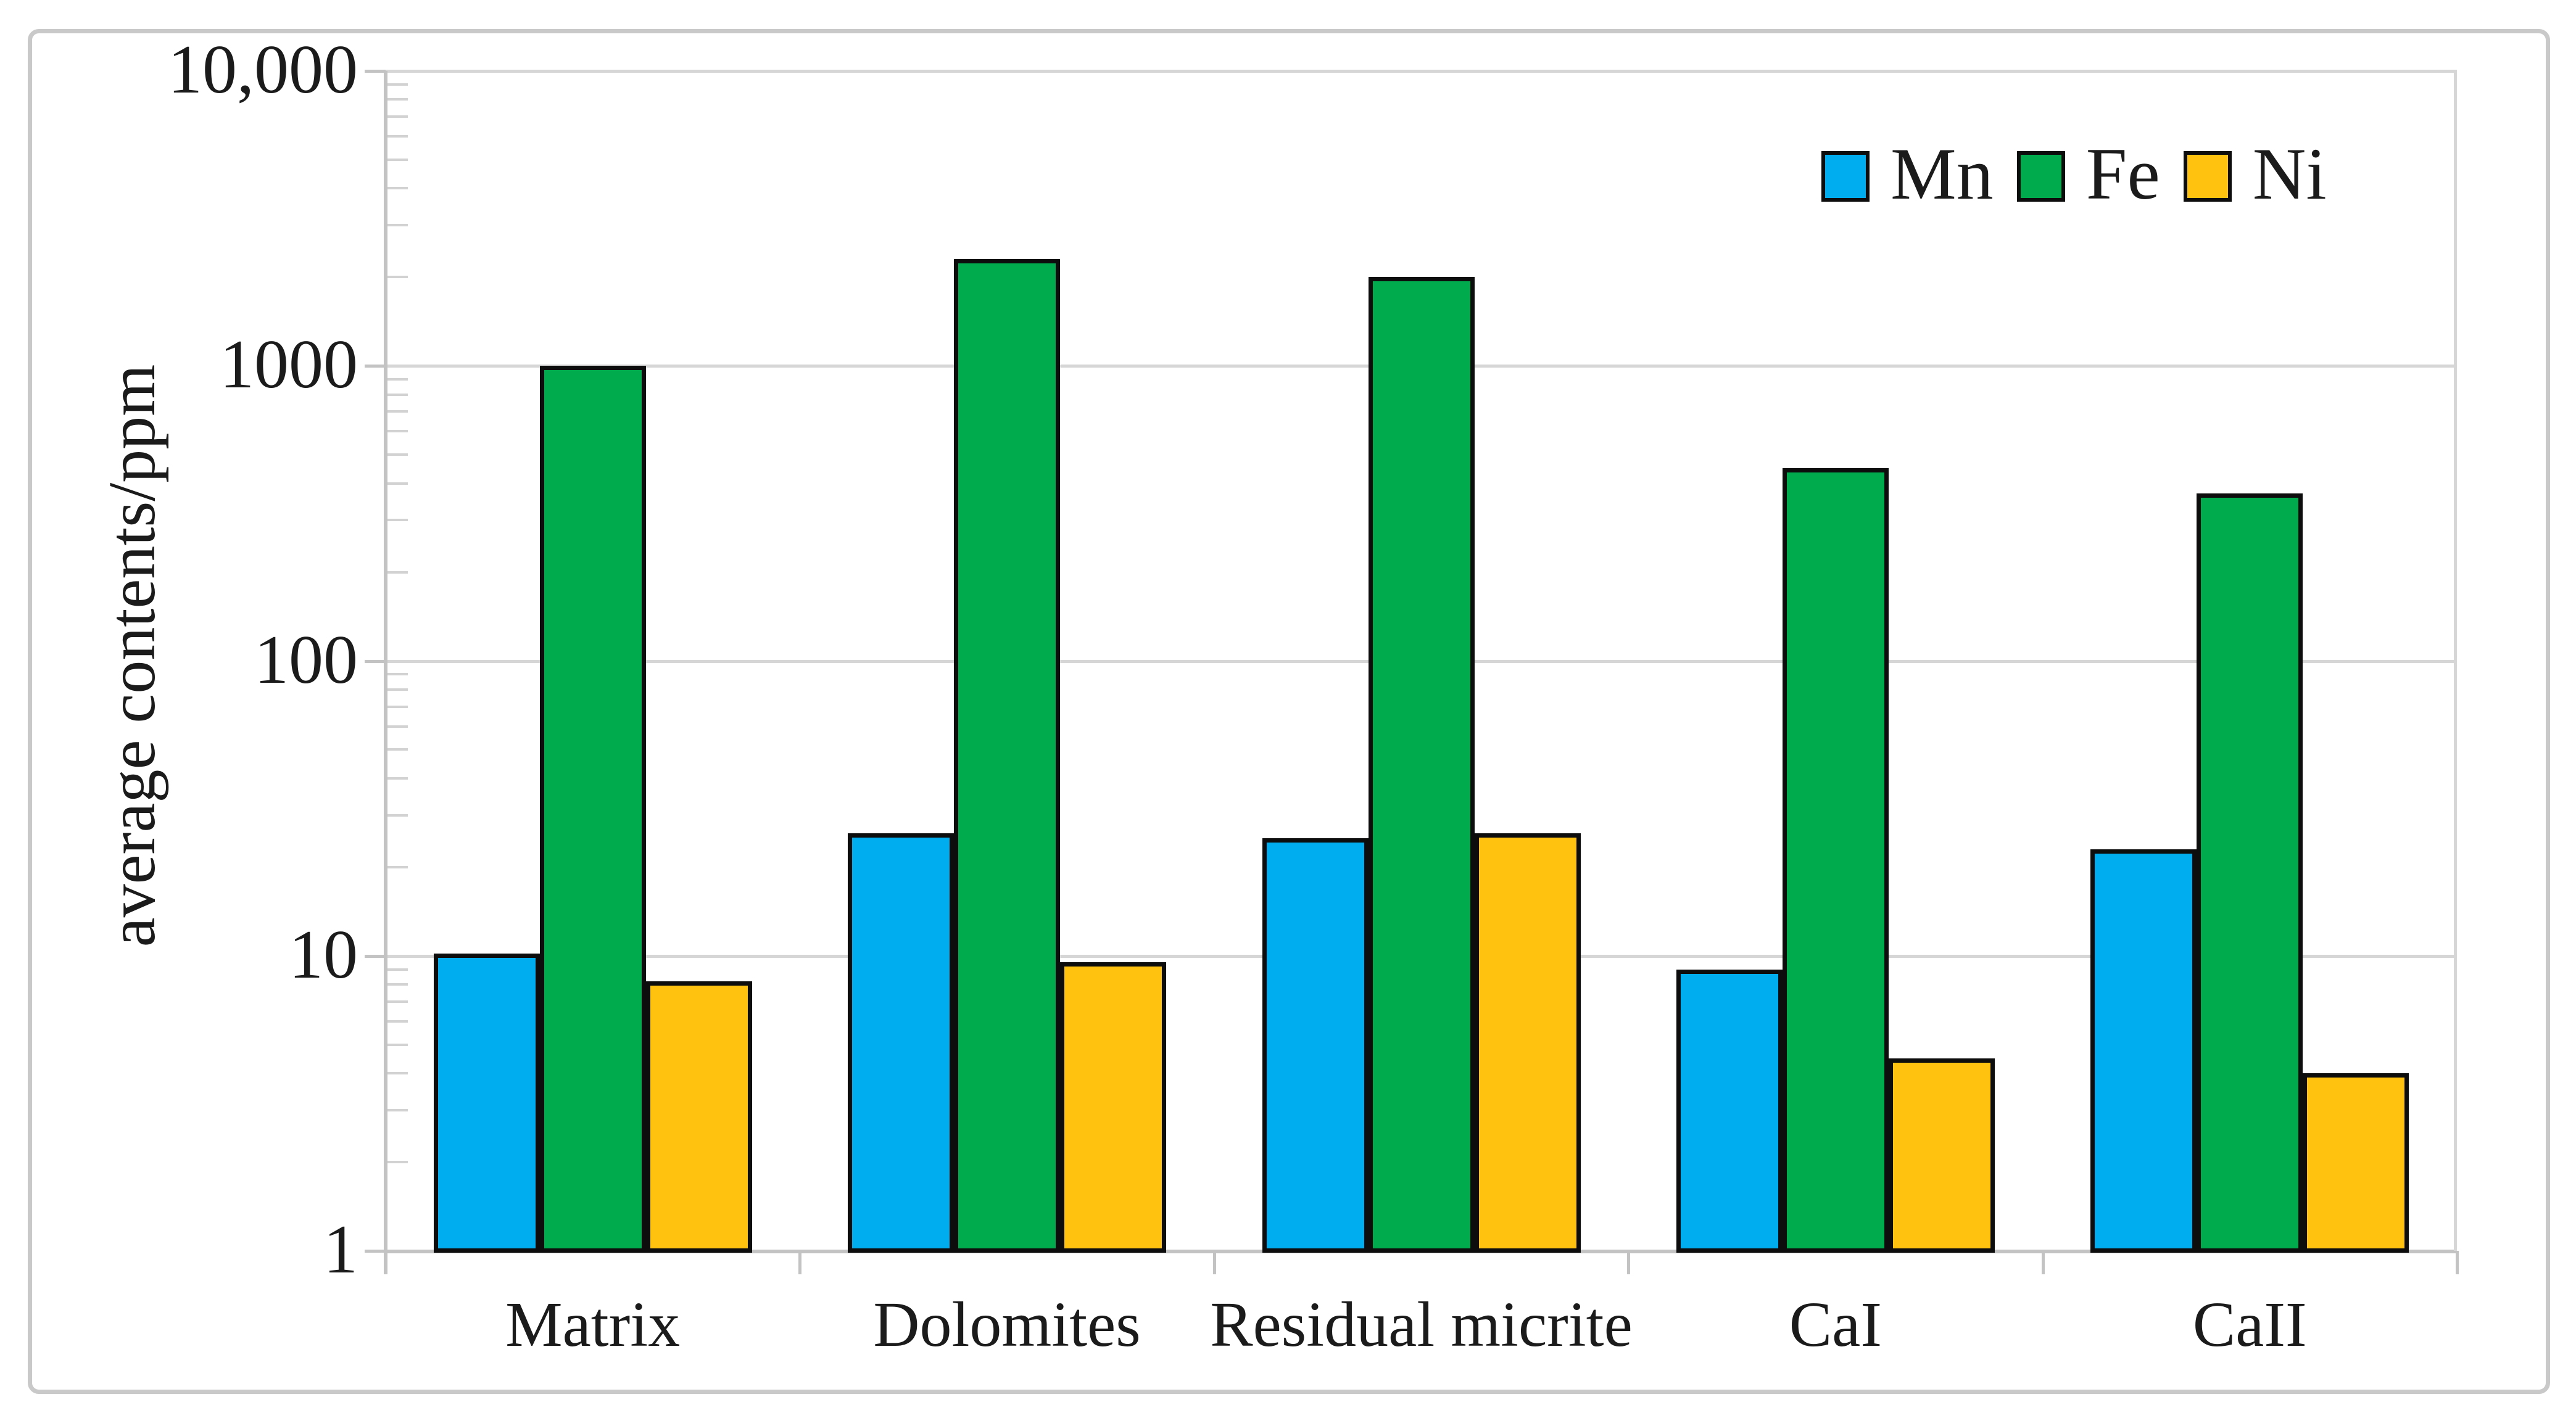 The image size is (2576, 1418). Describe the element at coordinates (1421, 1325) in the screenshot. I see `x-category-label-residual-micrite: Residual micrite` at that location.